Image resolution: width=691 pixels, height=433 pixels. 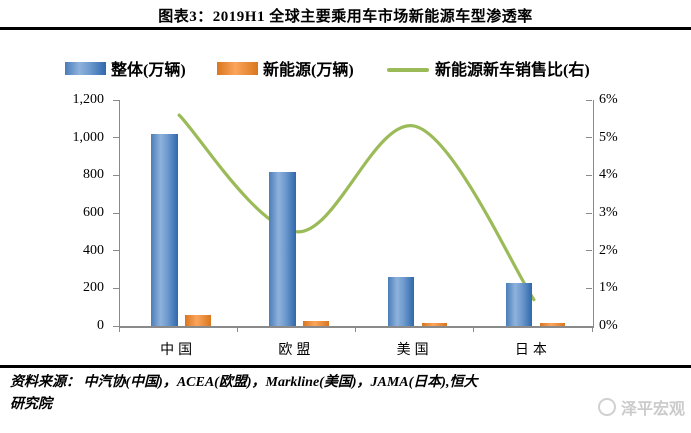 I want to click on right-axis-tick-label: 0%, so click(x=608, y=325).